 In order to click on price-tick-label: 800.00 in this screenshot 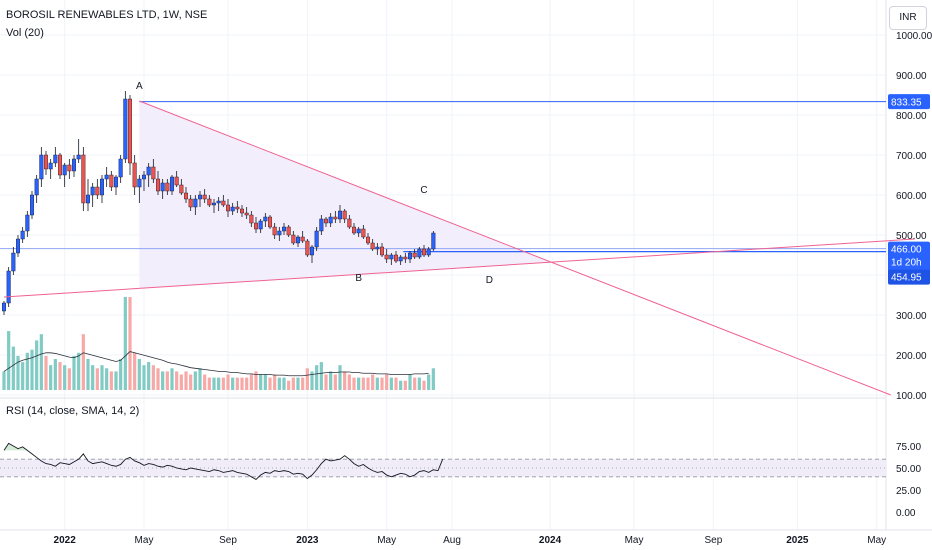, I will do `click(911, 116)`.